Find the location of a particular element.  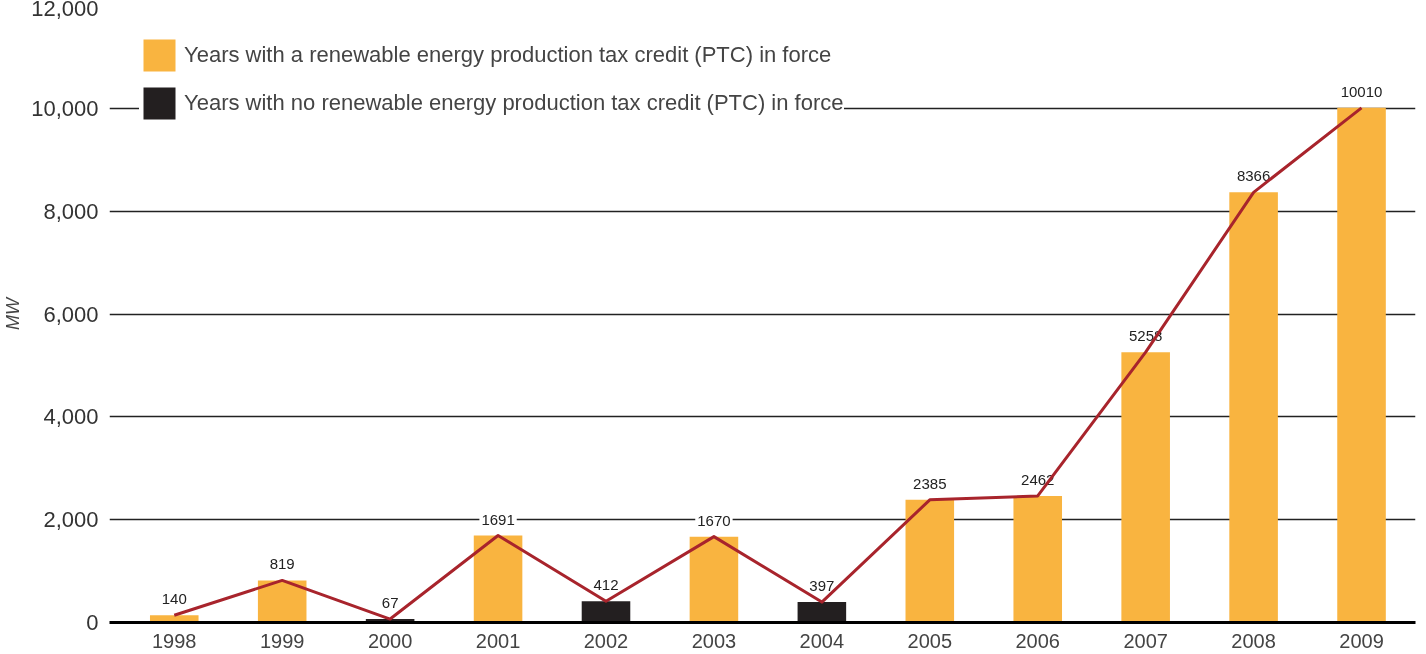

x-tick-label: 2008 is located at coordinates (1253, 640).